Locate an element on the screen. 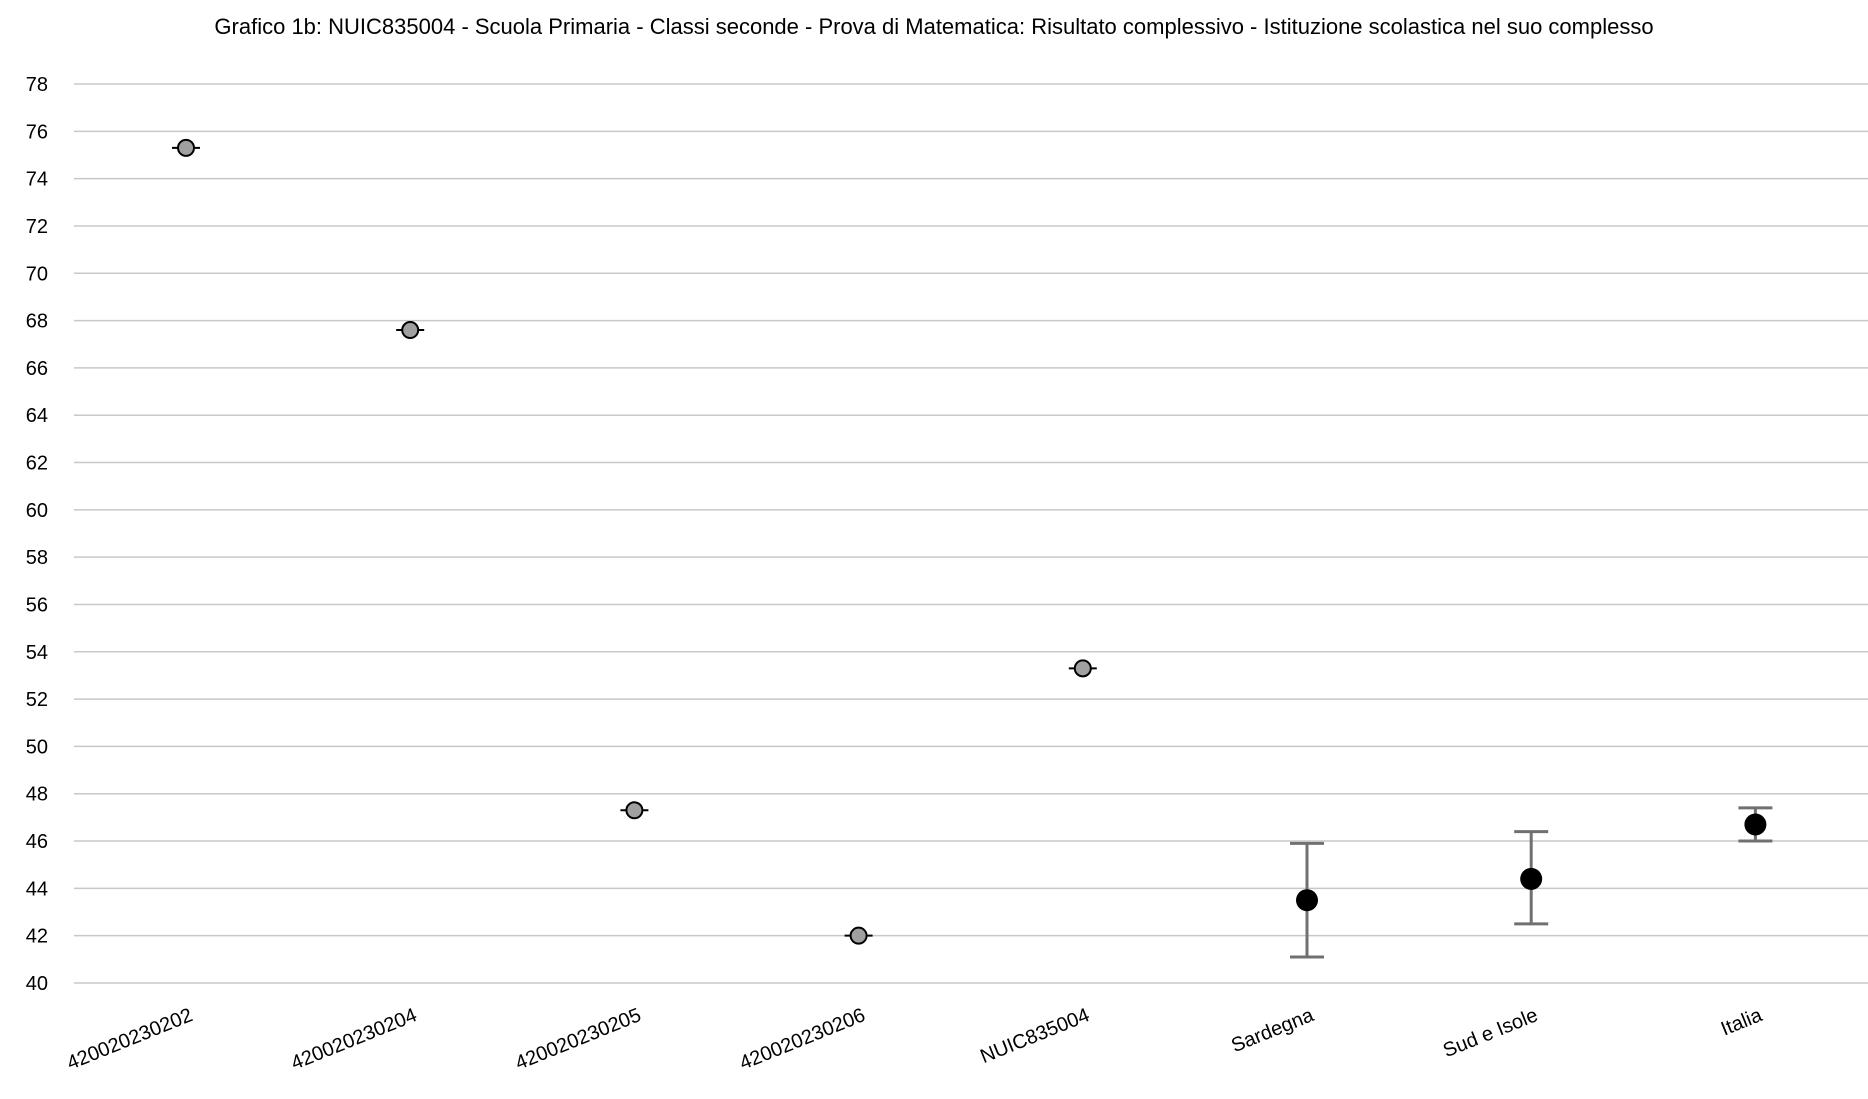 This screenshot has width=1868, height=1099. x-category-label: 420020230204 is located at coordinates (354, 1039).